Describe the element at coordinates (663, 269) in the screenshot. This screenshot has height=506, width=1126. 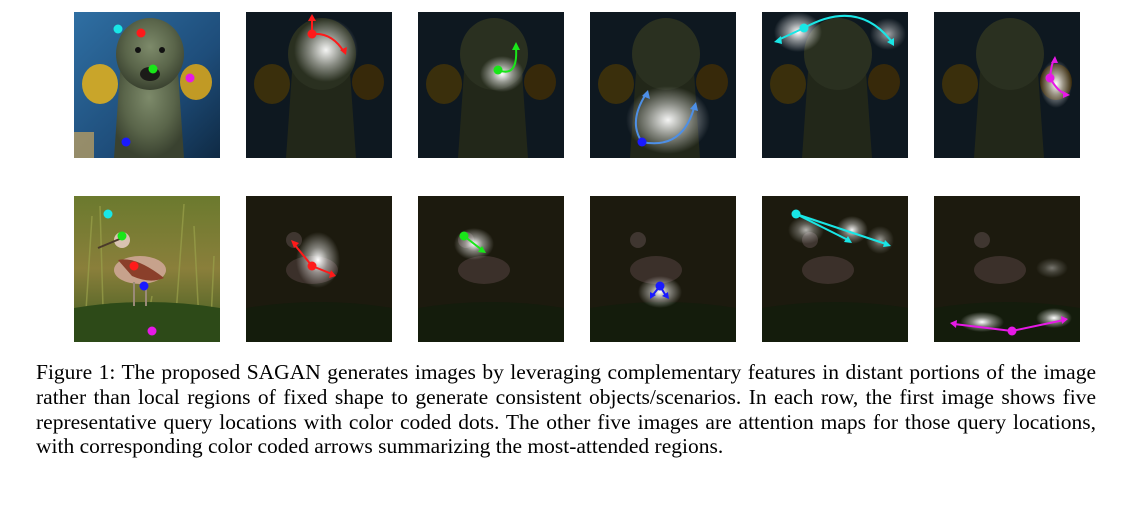
I see `bird-attention-map-blue` at that location.